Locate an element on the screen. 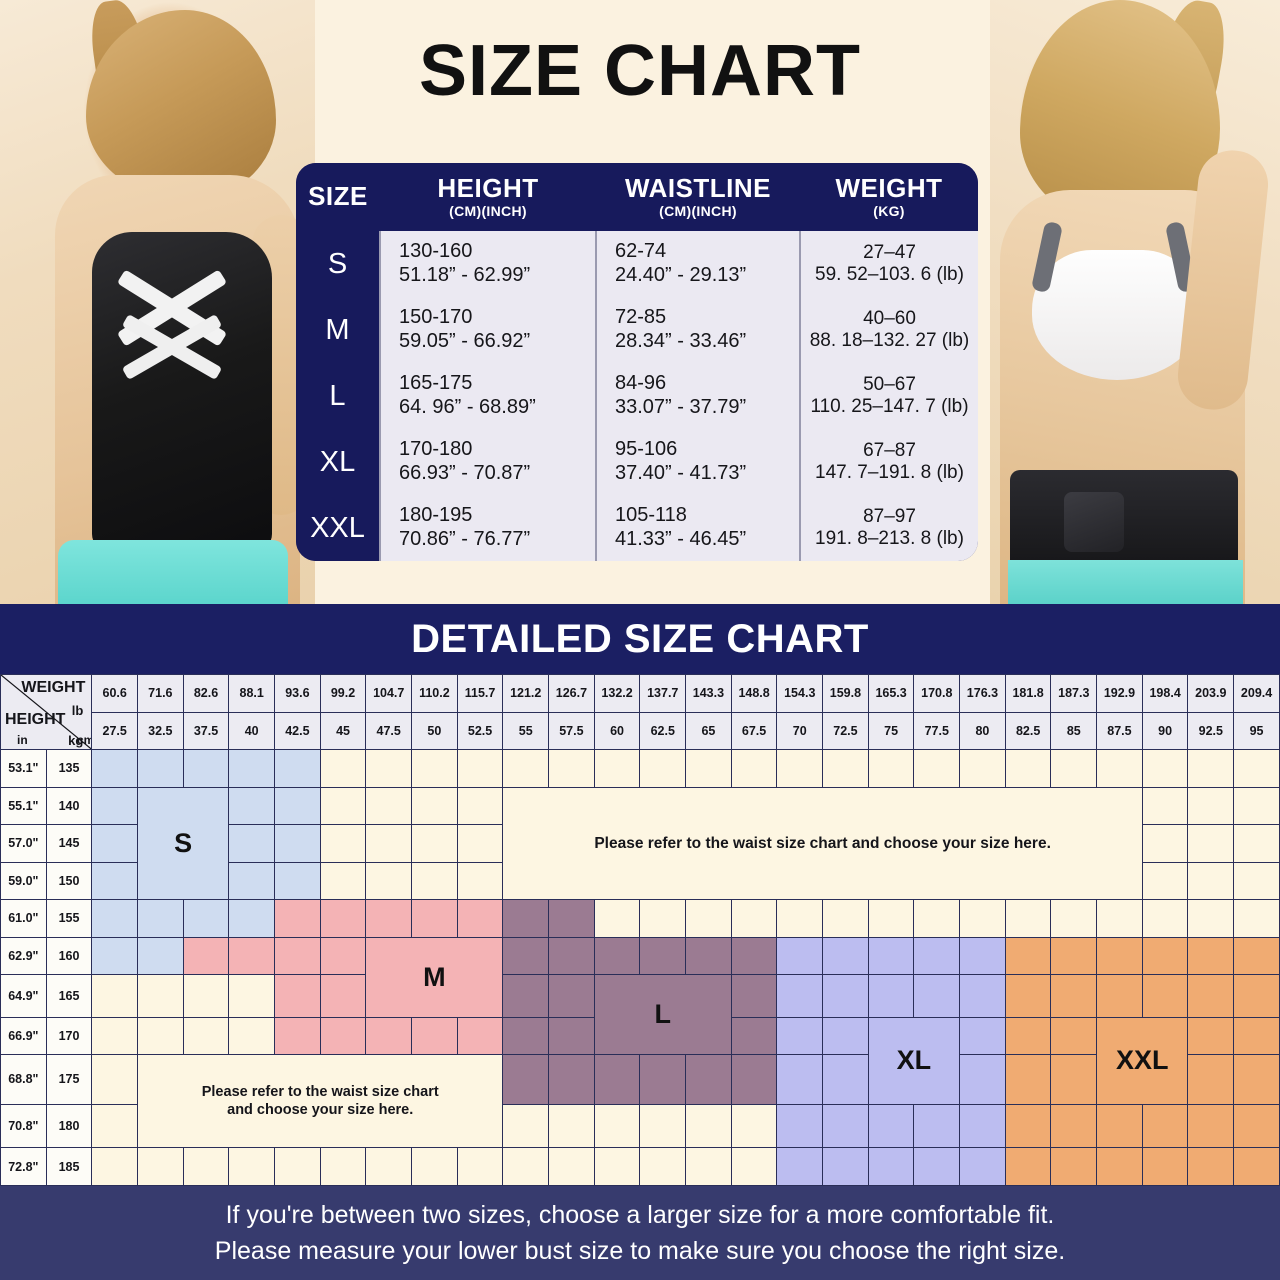 This screenshot has width=1280, height=1280. row-s-weight: 27–47 59. 52–103. 6 (lb) is located at coordinates (888, 264).